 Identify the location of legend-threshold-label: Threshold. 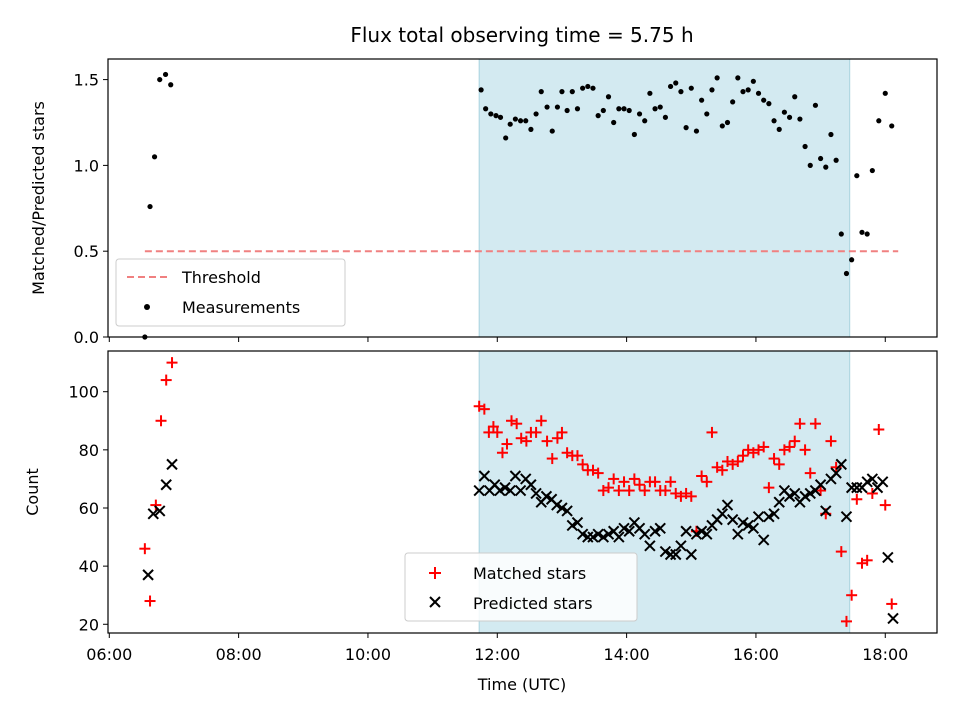
(221, 277).